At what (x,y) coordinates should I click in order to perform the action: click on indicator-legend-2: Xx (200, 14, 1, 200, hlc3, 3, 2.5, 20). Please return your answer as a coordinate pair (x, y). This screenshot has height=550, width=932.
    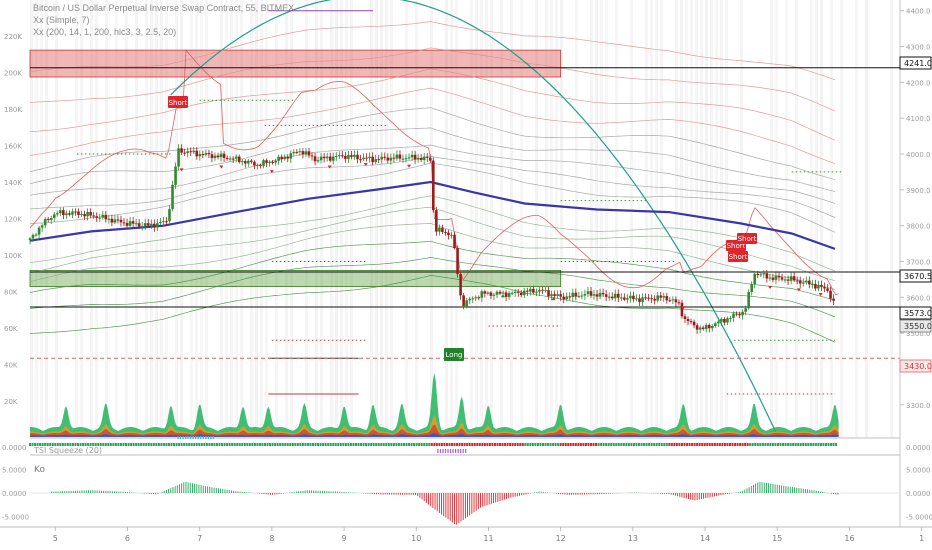
    Looking at the image, I should click on (105, 32).